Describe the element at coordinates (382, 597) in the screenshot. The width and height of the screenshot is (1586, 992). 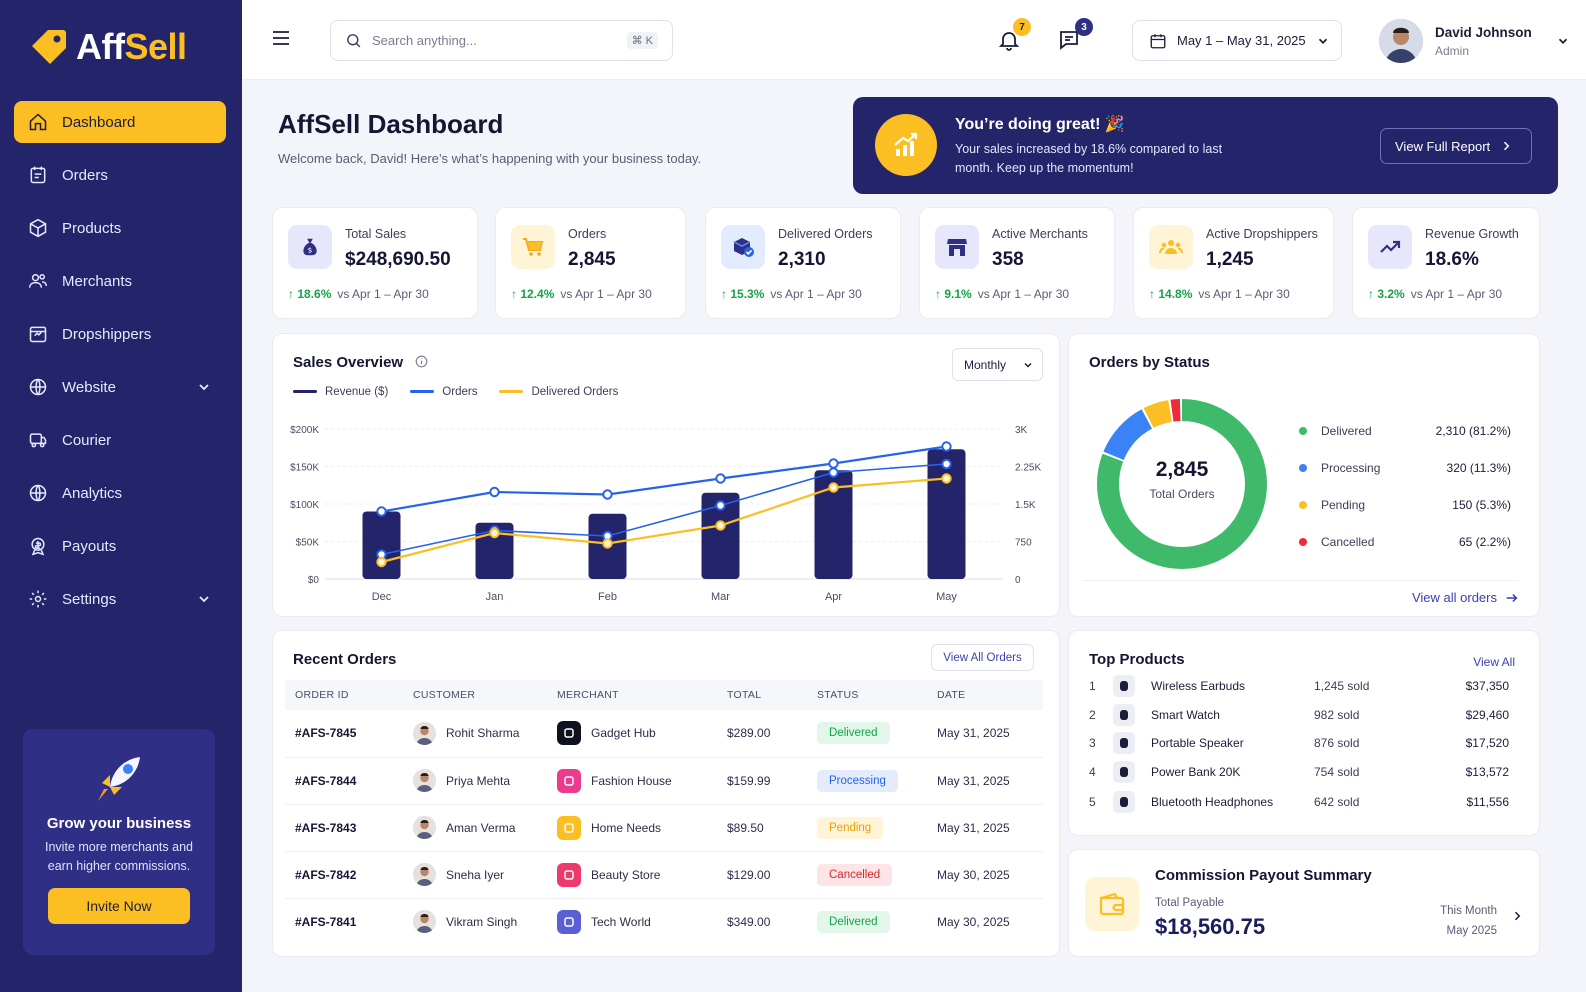
I see `x-tick-label: Dec` at that location.